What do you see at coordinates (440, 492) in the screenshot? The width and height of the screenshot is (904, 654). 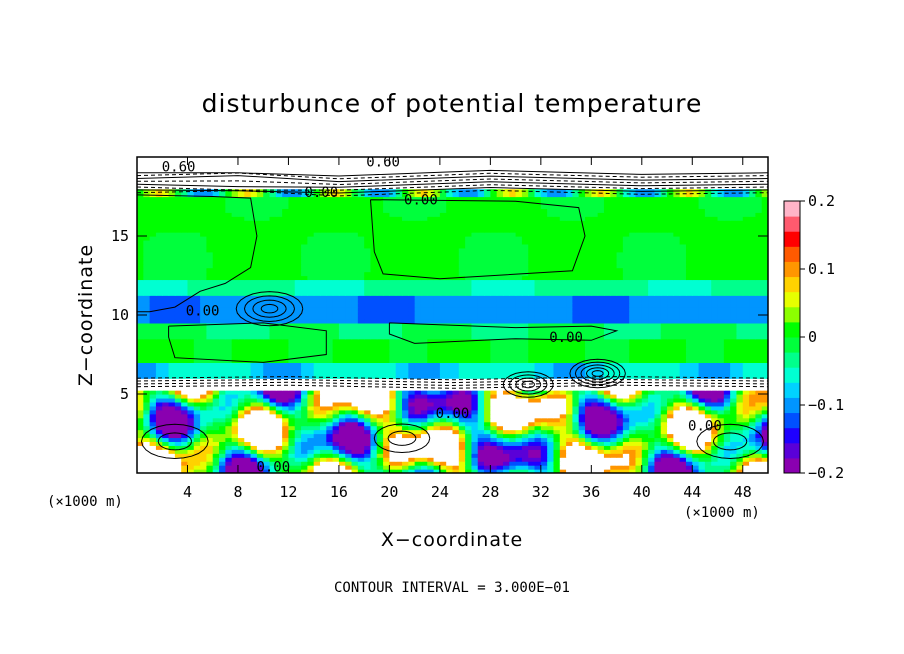 I see `x-tick-label: 24` at bounding box center [440, 492].